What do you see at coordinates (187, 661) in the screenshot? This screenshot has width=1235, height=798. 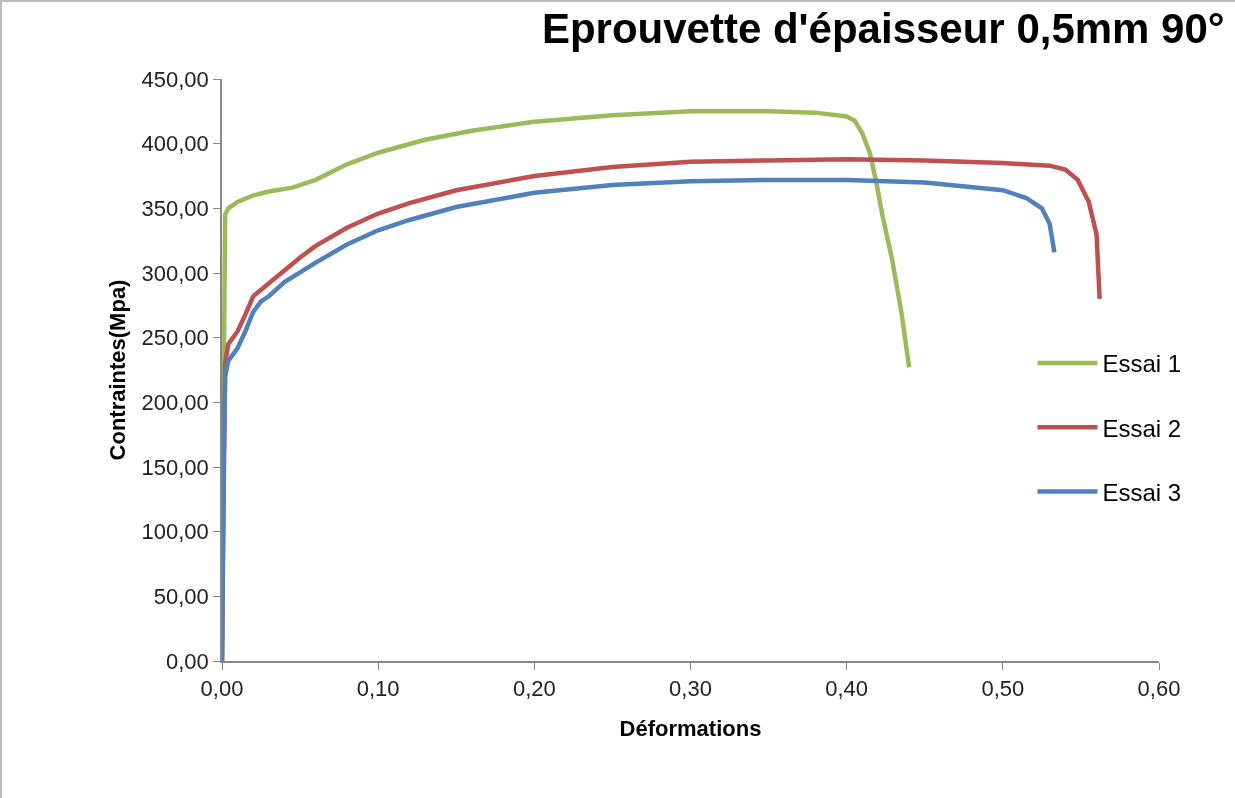 I see `y-tick-label: 0,00` at bounding box center [187, 661].